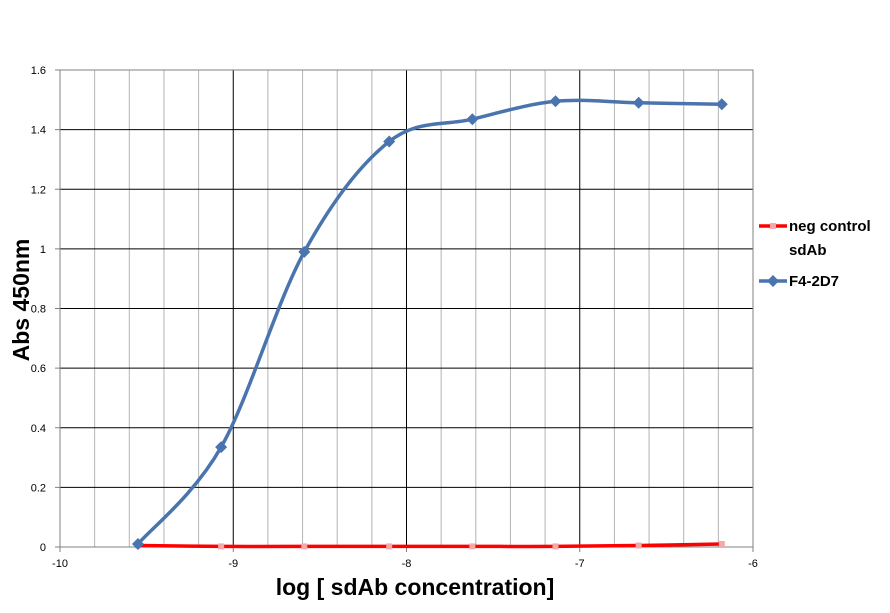 This screenshot has height=613, width=890. Describe the element at coordinates (21, 300) in the screenshot. I see `y-axis-title: Abs 450nm` at that location.